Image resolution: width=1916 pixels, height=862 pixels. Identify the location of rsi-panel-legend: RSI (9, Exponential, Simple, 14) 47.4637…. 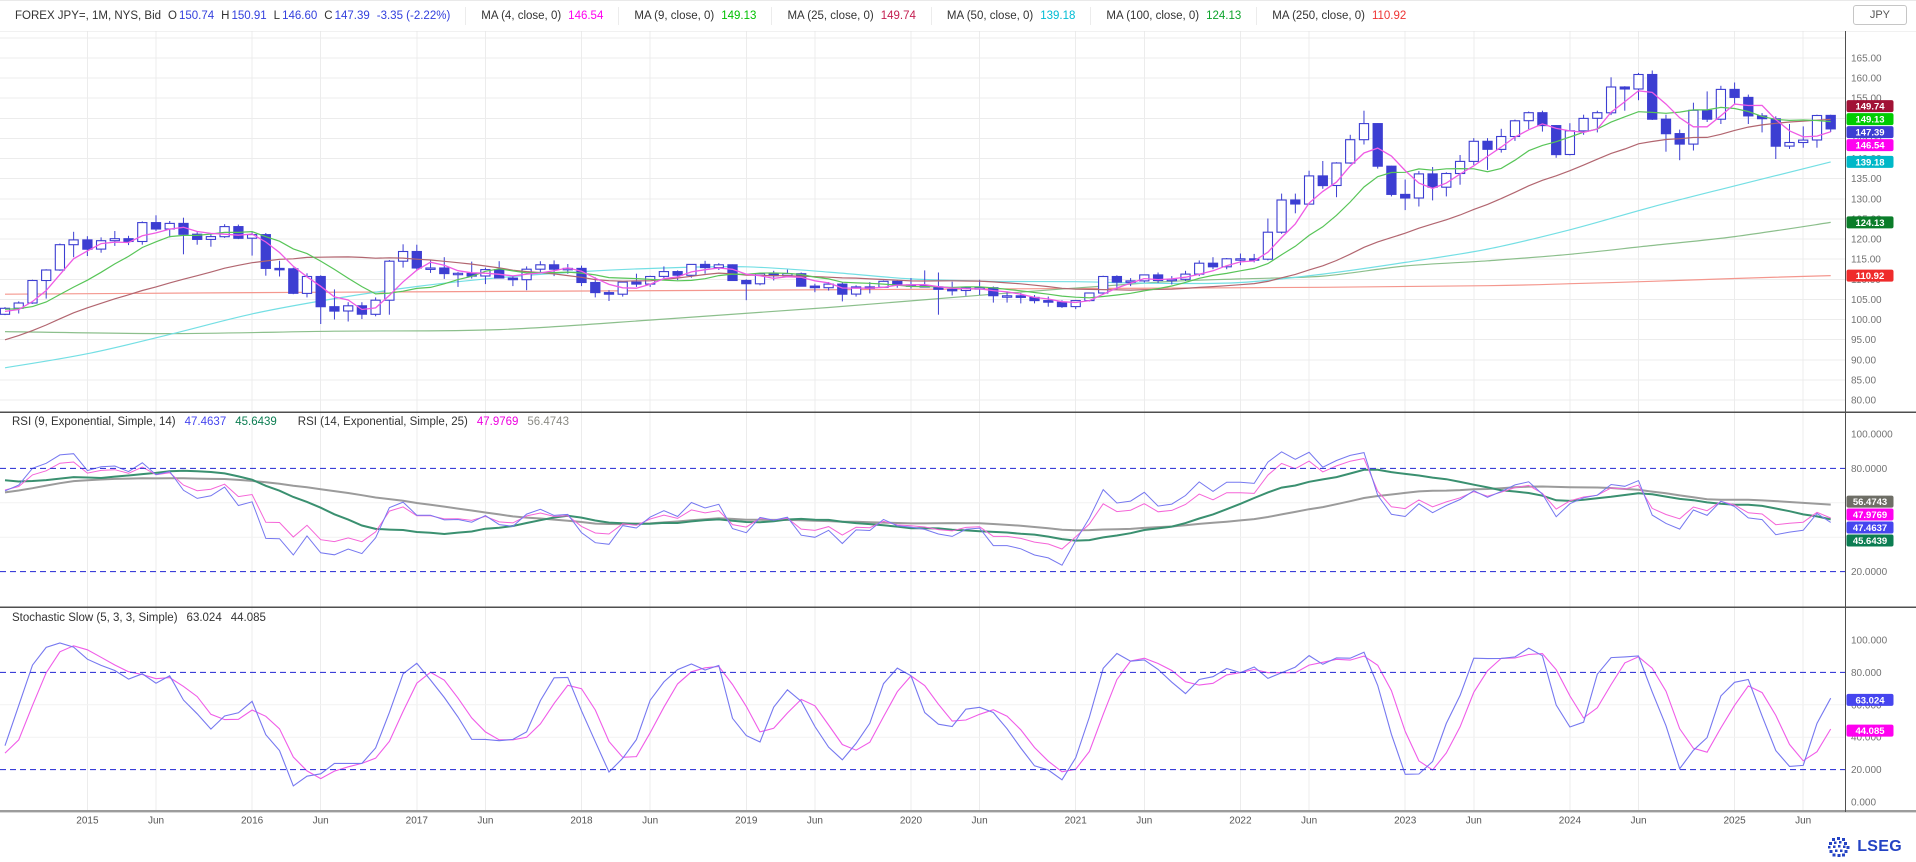
(295, 422).